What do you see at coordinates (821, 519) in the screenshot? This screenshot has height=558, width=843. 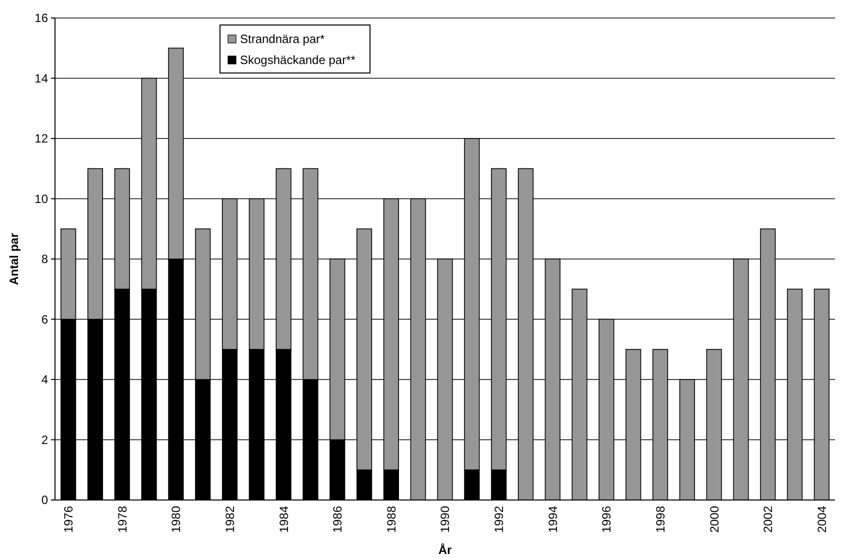 I see `x-tick-label: 2004` at bounding box center [821, 519].